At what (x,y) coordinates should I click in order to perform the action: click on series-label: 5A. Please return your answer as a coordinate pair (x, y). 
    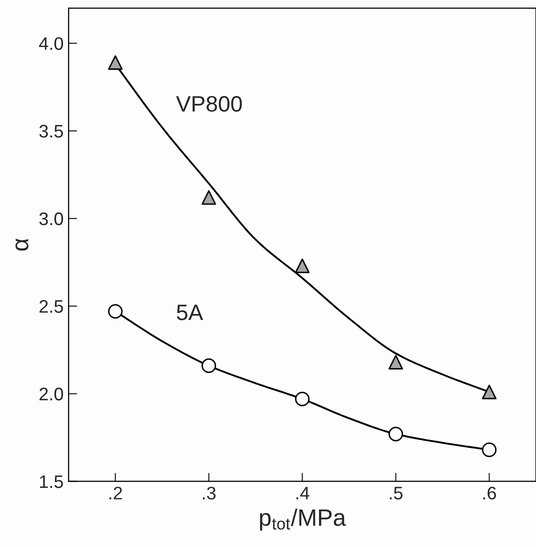
    Looking at the image, I should click on (190, 312).